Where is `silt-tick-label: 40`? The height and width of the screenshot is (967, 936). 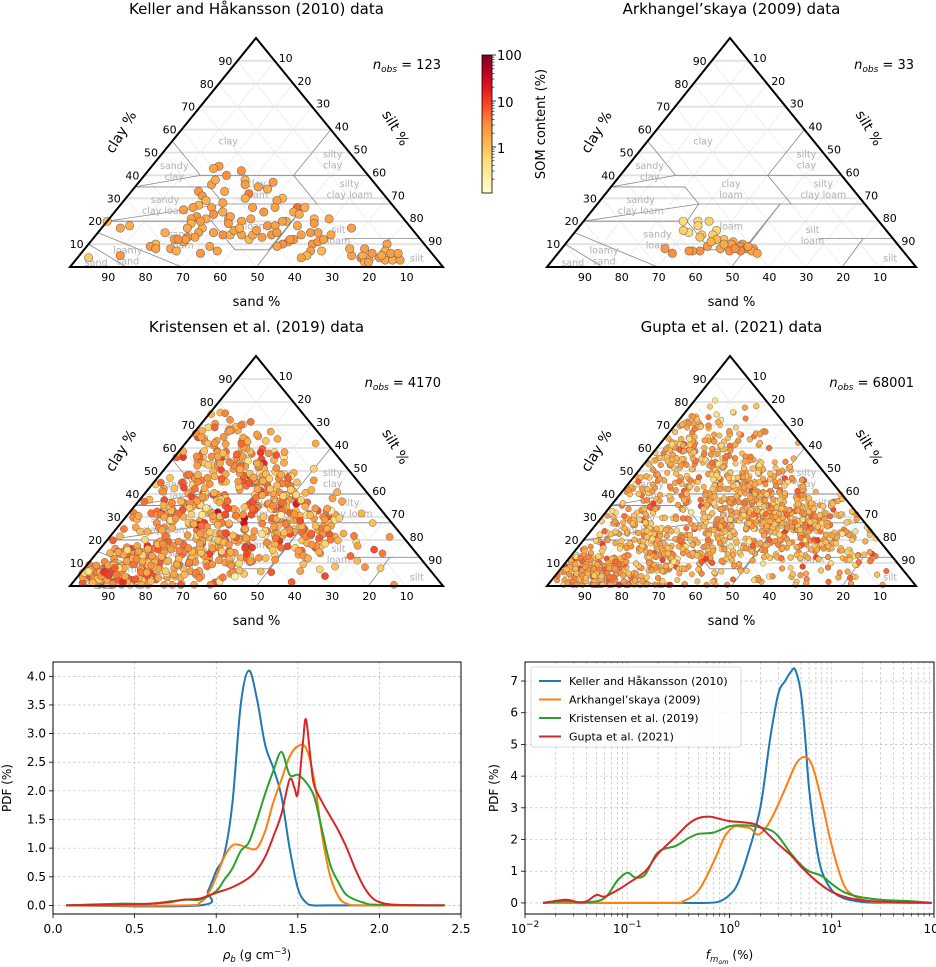
silt-tick-label: 40 is located at coordinates (815, 127).